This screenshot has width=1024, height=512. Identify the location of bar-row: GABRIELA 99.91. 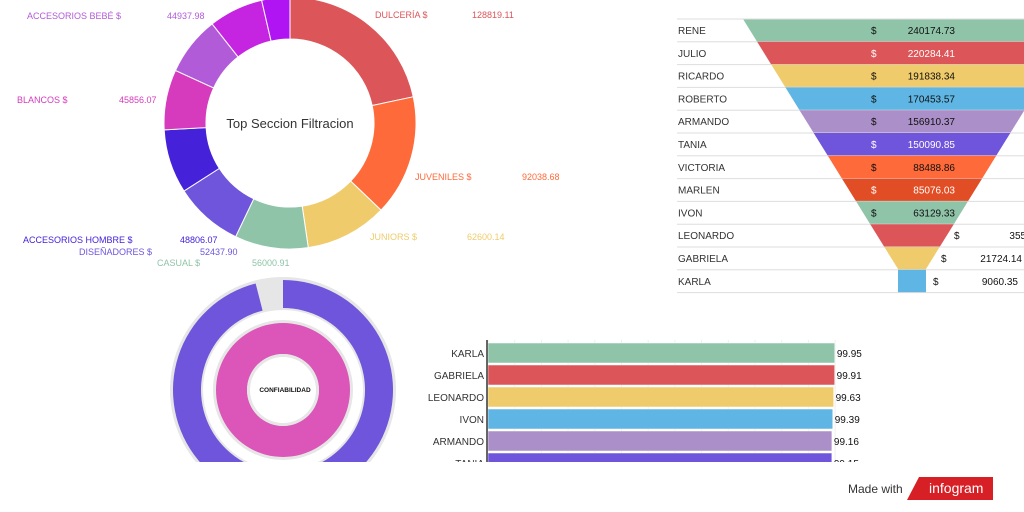
(648, 375).